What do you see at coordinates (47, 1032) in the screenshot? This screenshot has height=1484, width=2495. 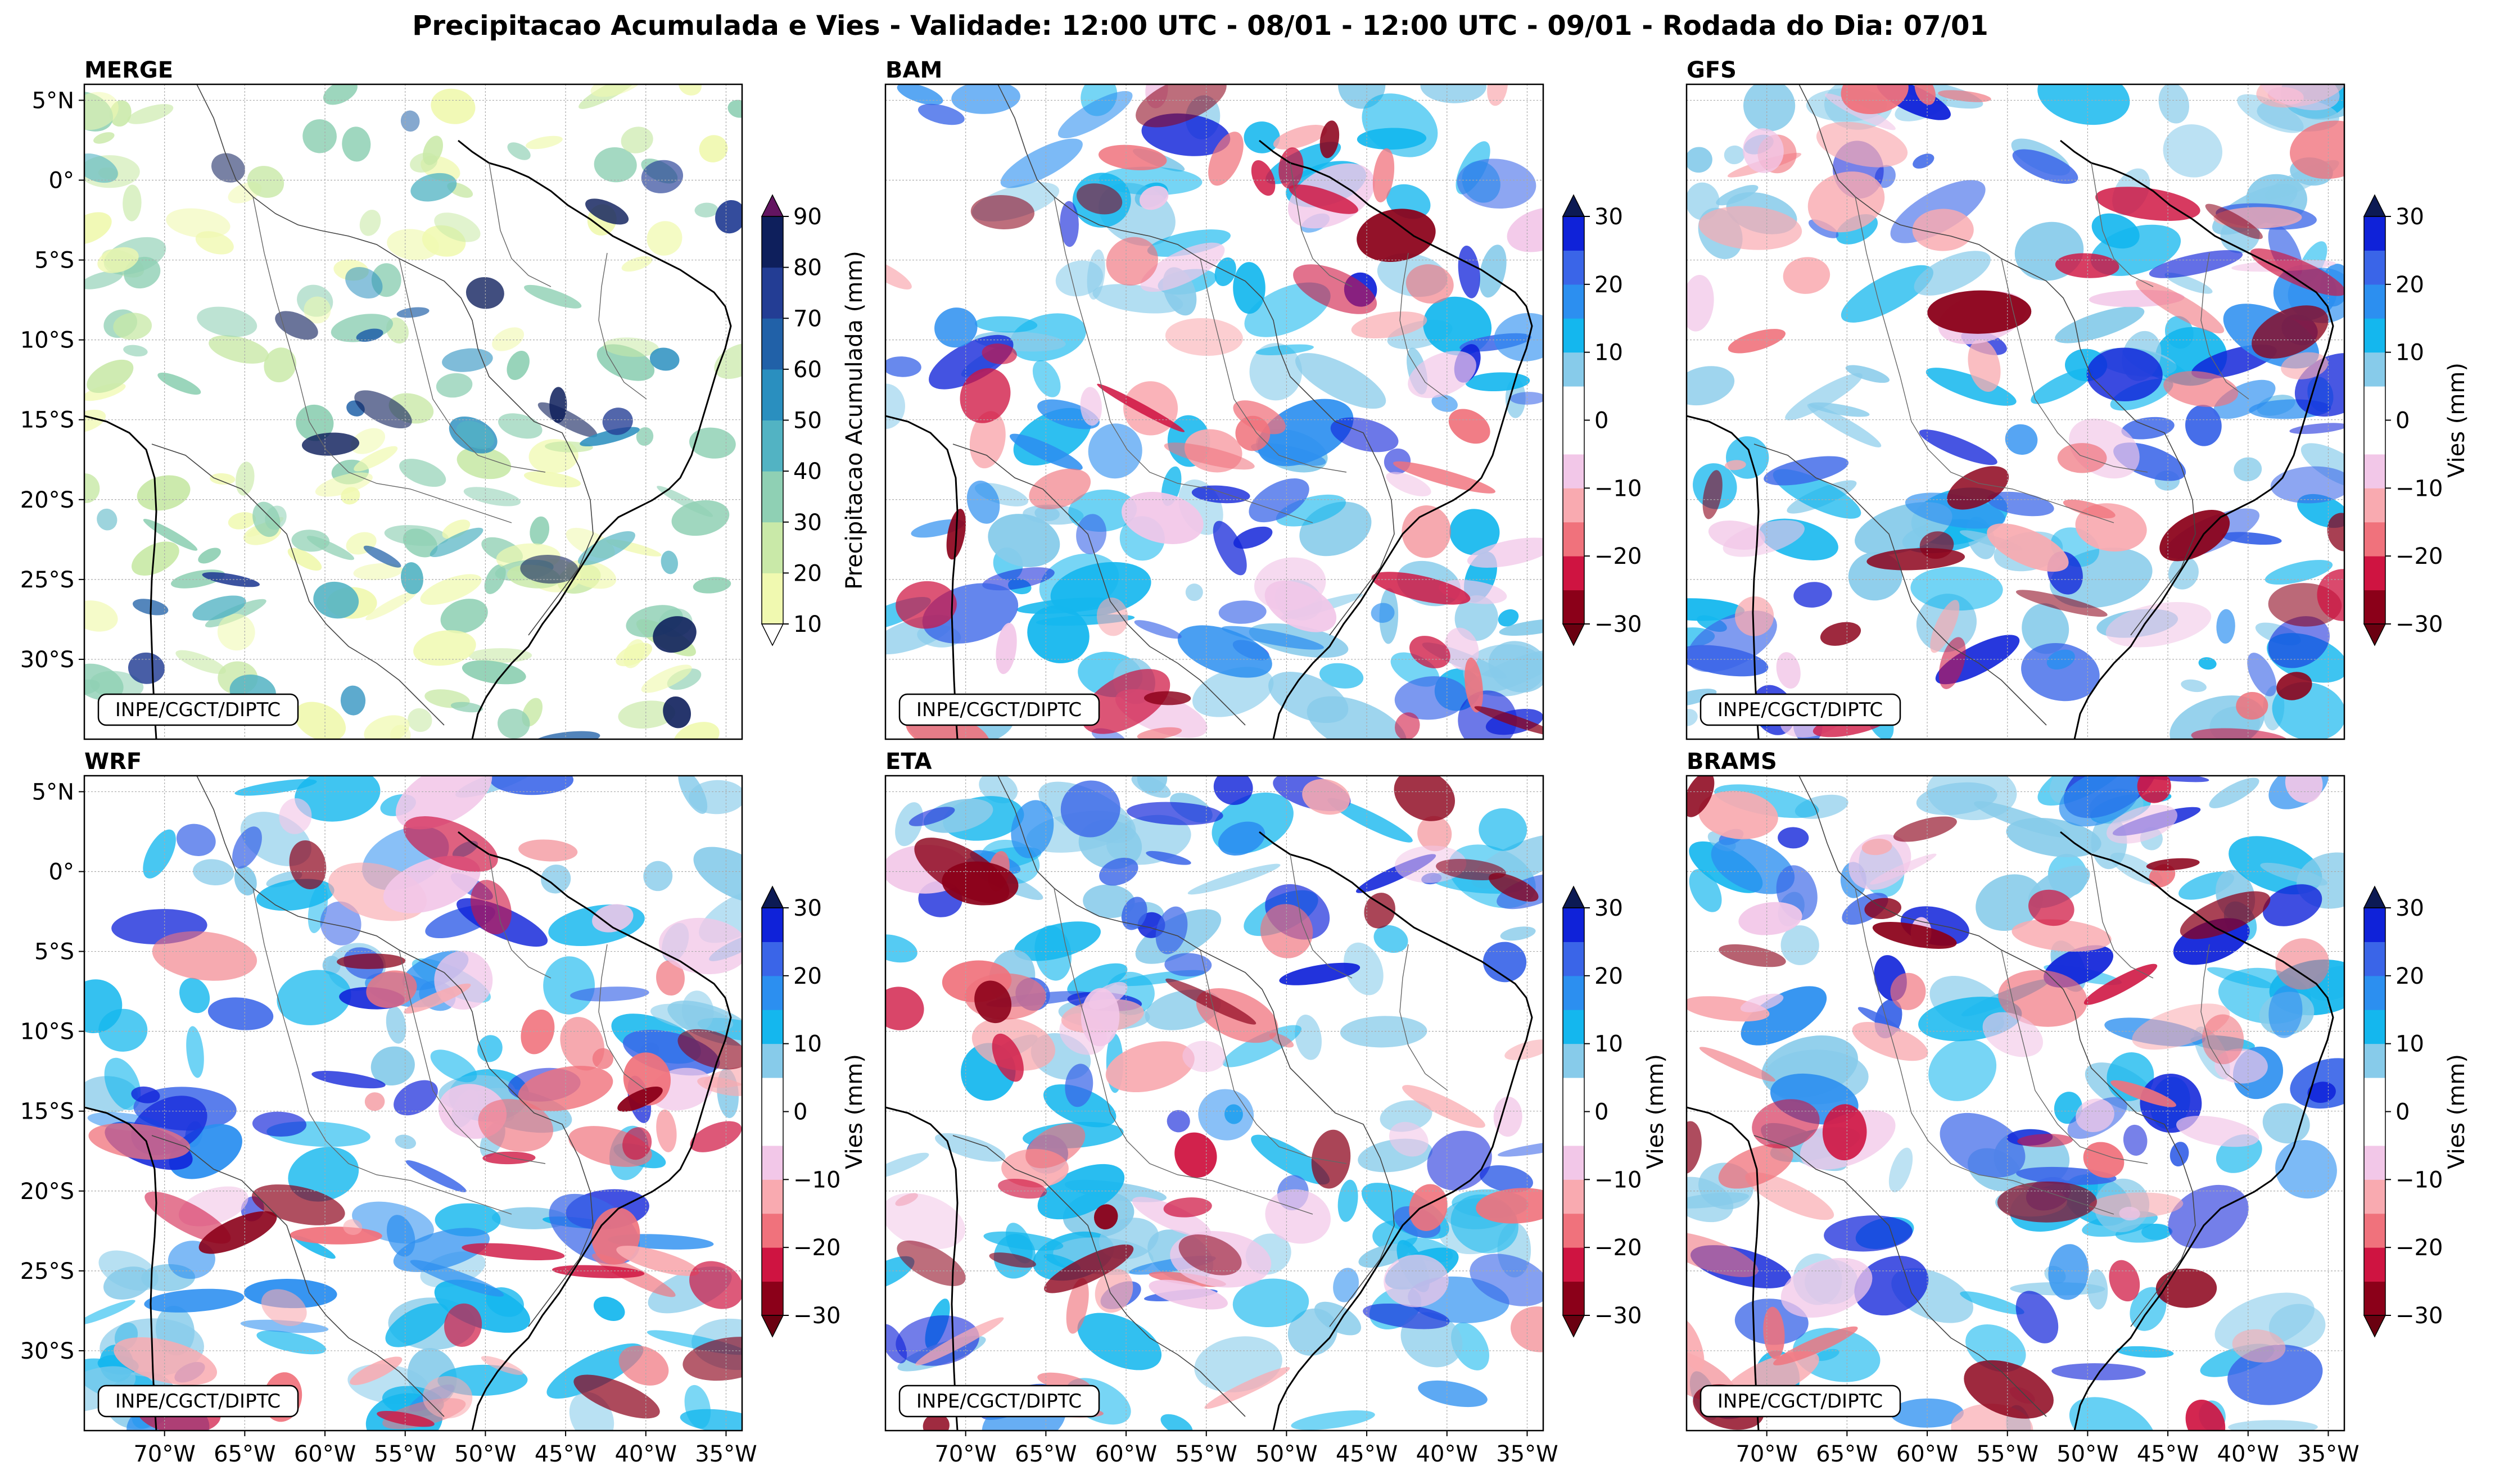 I see `lat-tick-label: 10°S` at bounding box center [47, 1032].